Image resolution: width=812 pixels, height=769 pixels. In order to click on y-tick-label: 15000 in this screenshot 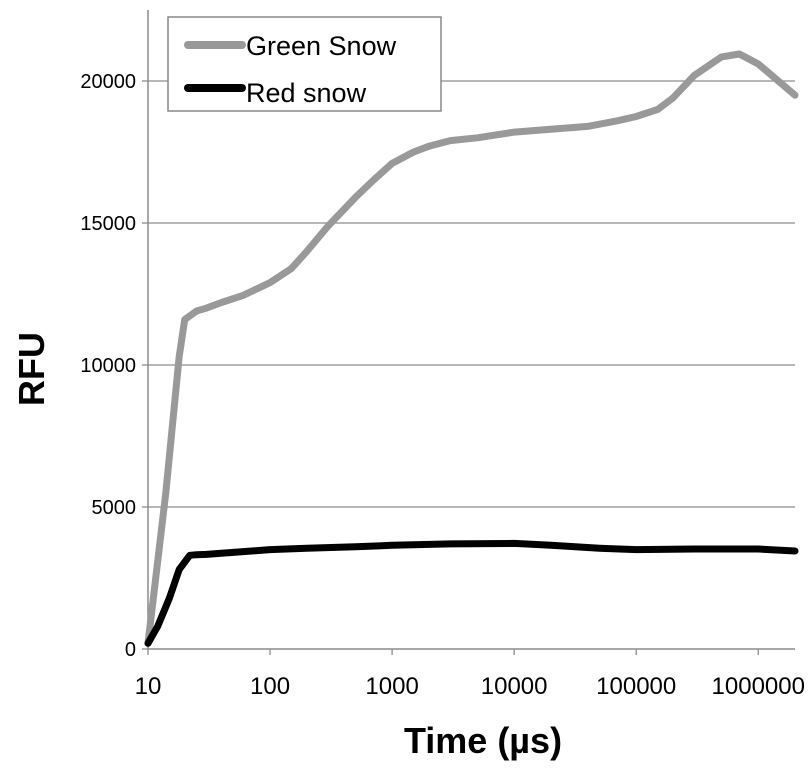, I will do `click(108, 224)`.